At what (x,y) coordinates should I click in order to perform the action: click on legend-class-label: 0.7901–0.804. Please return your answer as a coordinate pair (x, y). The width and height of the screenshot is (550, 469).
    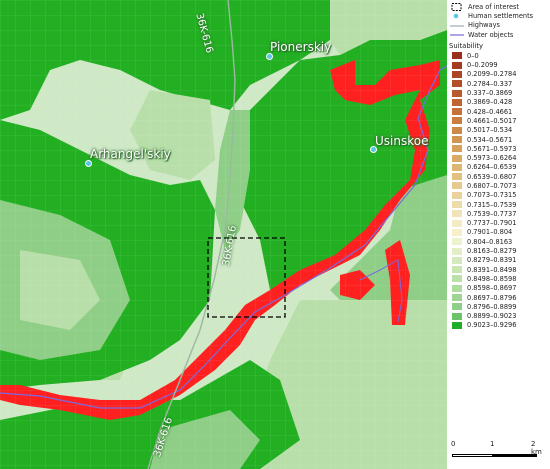
    Looking at the image, I should click on (490, 232).